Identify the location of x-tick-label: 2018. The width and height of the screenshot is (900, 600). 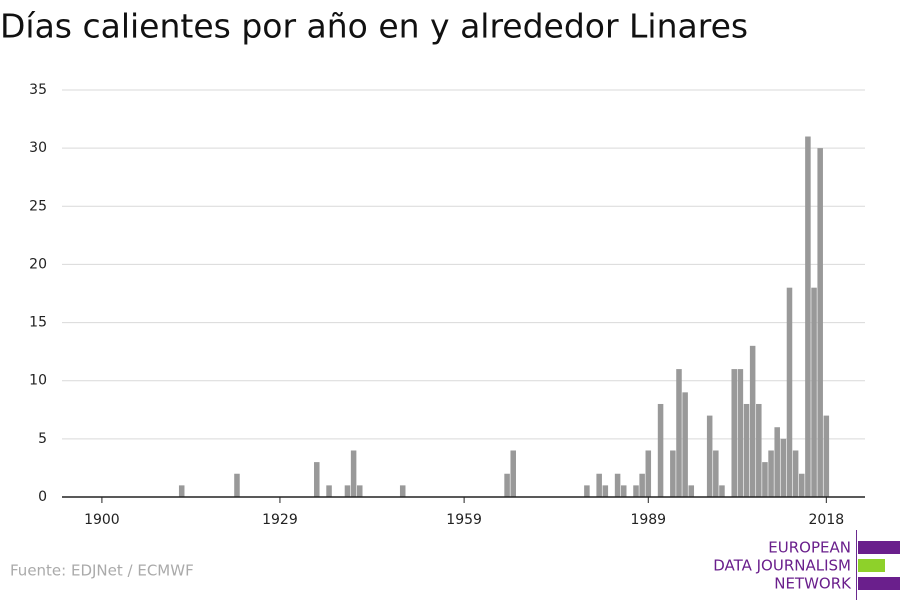
(827, 520).